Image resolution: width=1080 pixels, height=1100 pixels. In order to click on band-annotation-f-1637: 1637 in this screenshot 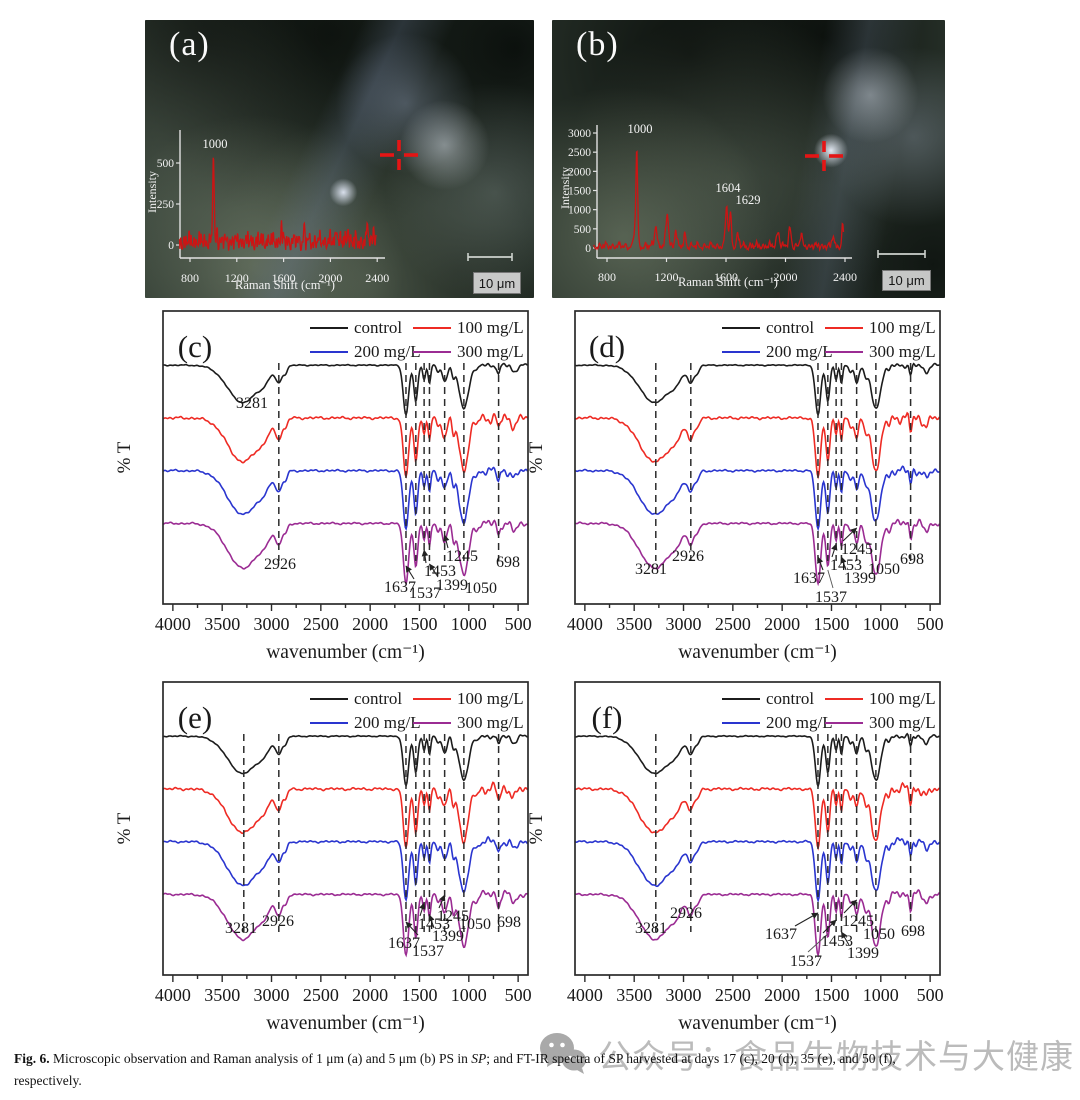, I will do `click(781, 934)`.